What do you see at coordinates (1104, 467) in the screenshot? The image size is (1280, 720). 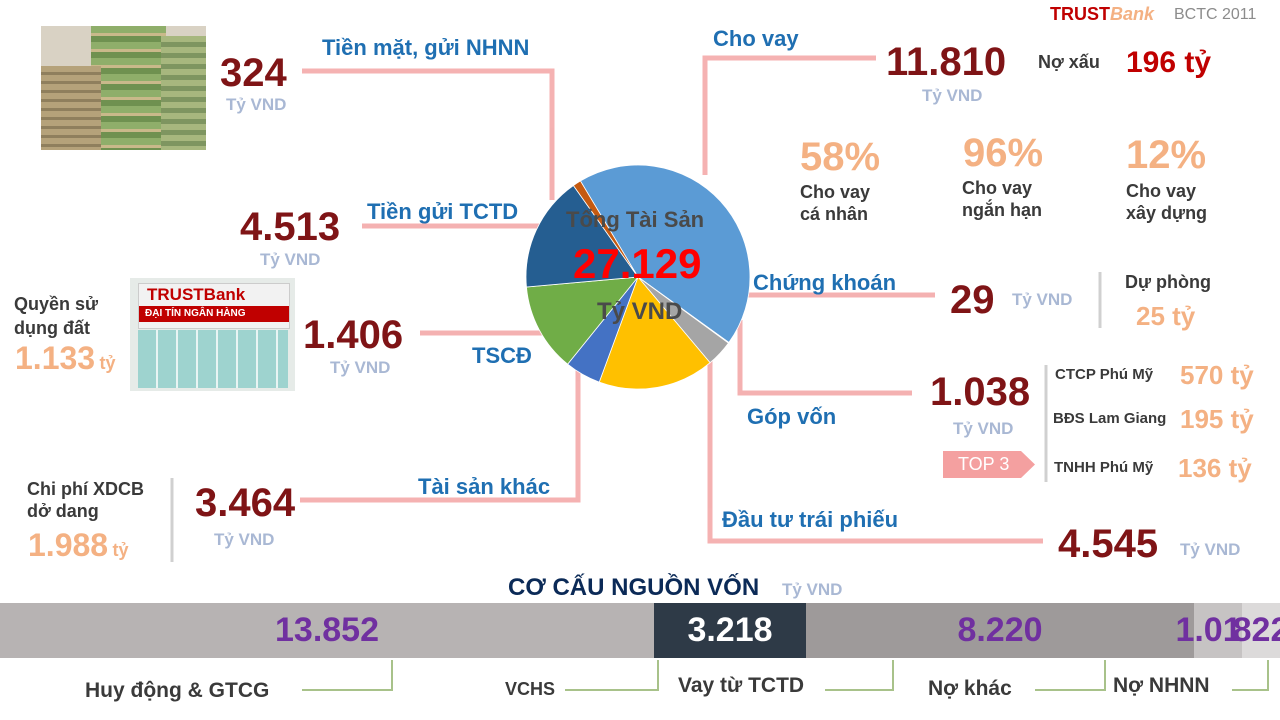 I see `top-3-name: TNHH Phú Mỹ` at bounding box center [1104, 467].